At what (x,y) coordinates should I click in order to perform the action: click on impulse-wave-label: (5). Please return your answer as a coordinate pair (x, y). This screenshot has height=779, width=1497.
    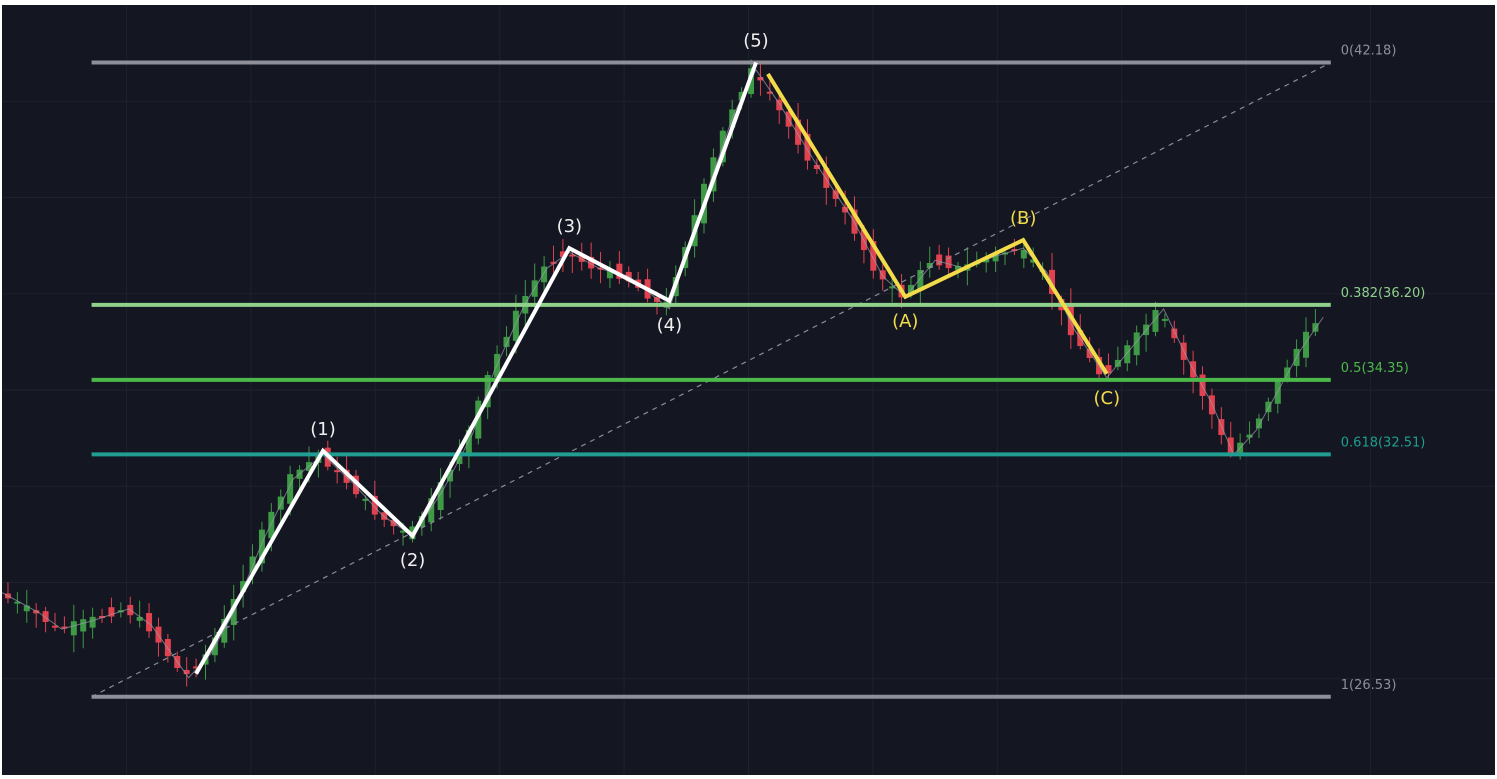
    Looking at the image, I should click on (756, 41).